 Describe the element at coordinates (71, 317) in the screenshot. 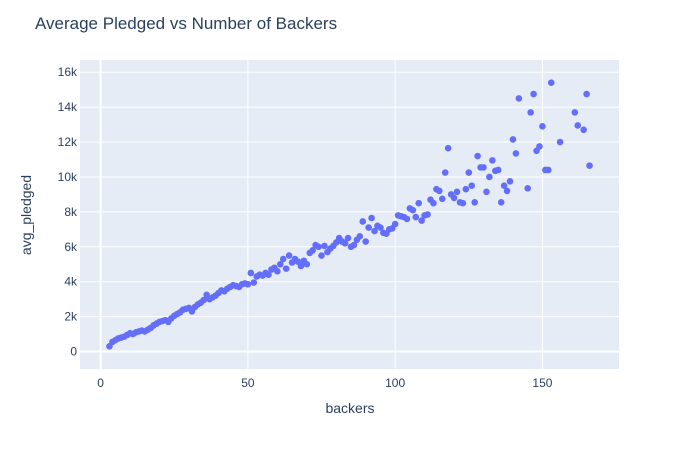

I see `y-tick-label: 2k` at that location.